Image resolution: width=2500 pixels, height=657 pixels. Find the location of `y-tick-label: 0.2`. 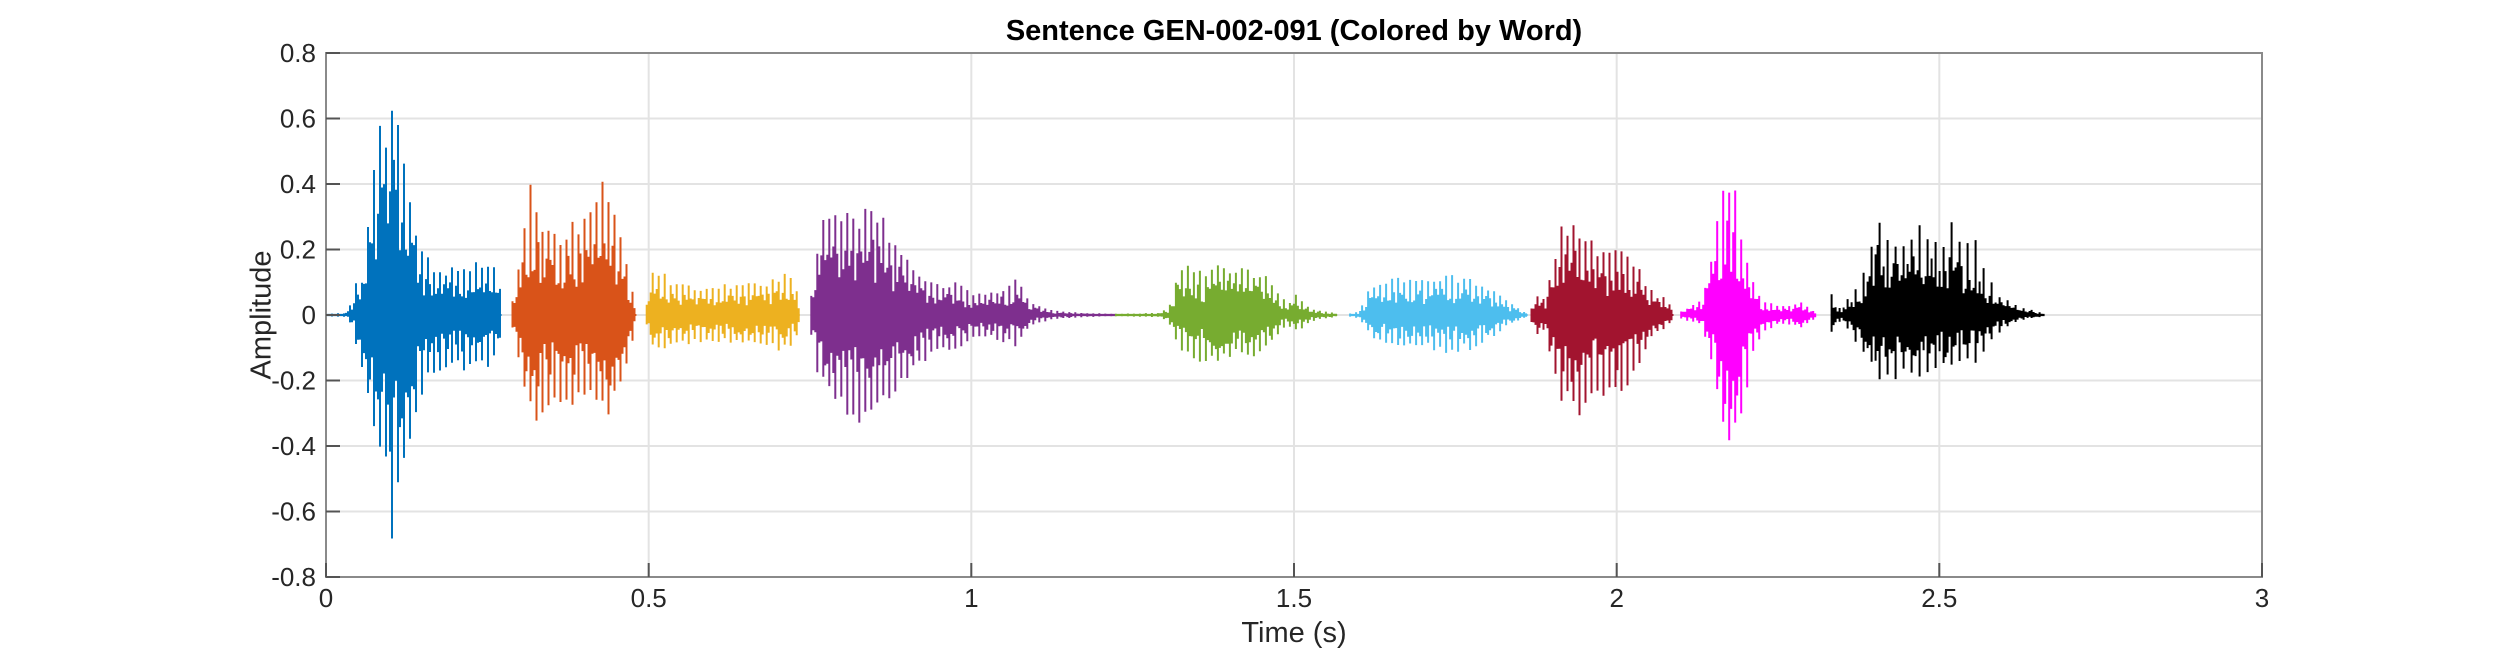

y-tick-label: 0.2 is located at coordinates (298, 250).